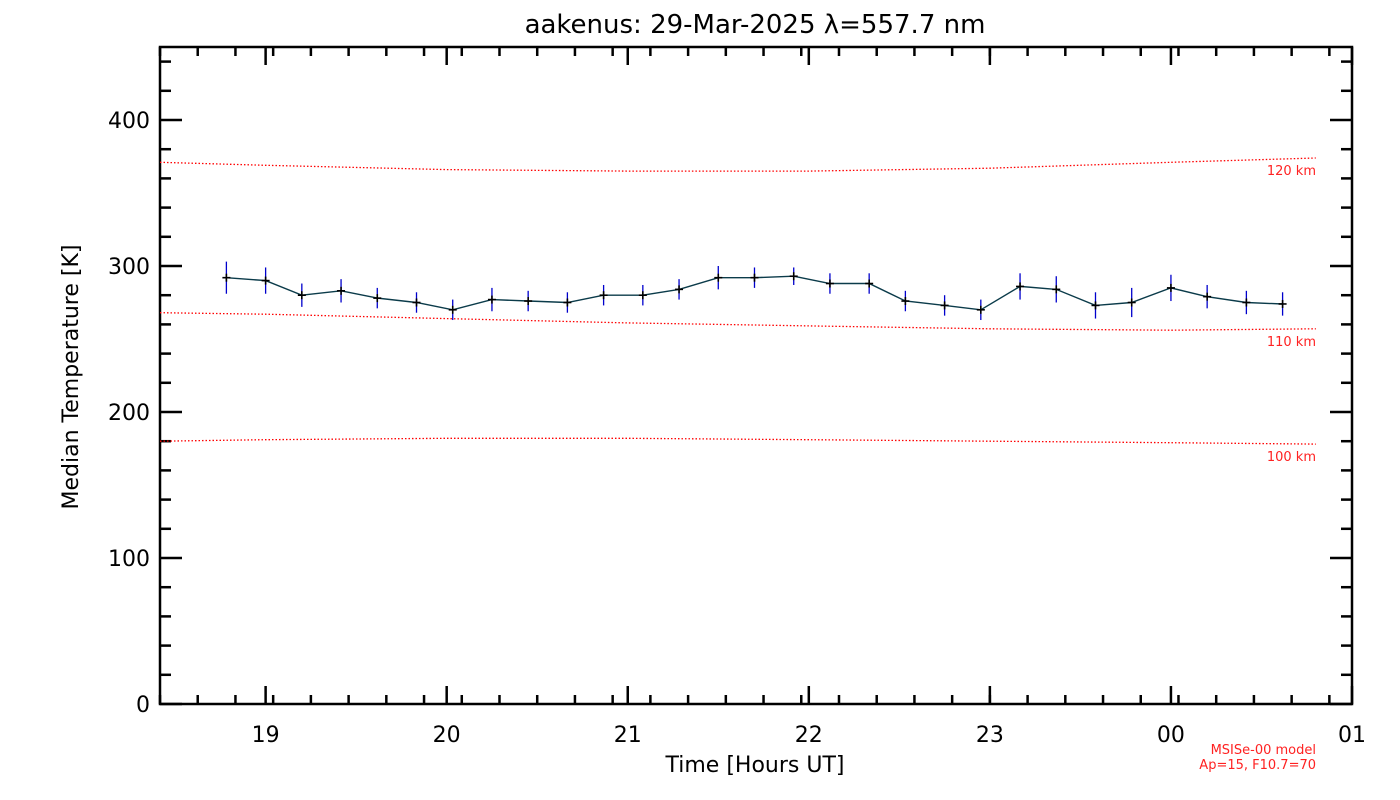 The height and width of the screenshot is (800, 1400). Describe the element at coordinates (1291, 171) in the screenshot. I see `model-curve-label: 120 km` at that location.